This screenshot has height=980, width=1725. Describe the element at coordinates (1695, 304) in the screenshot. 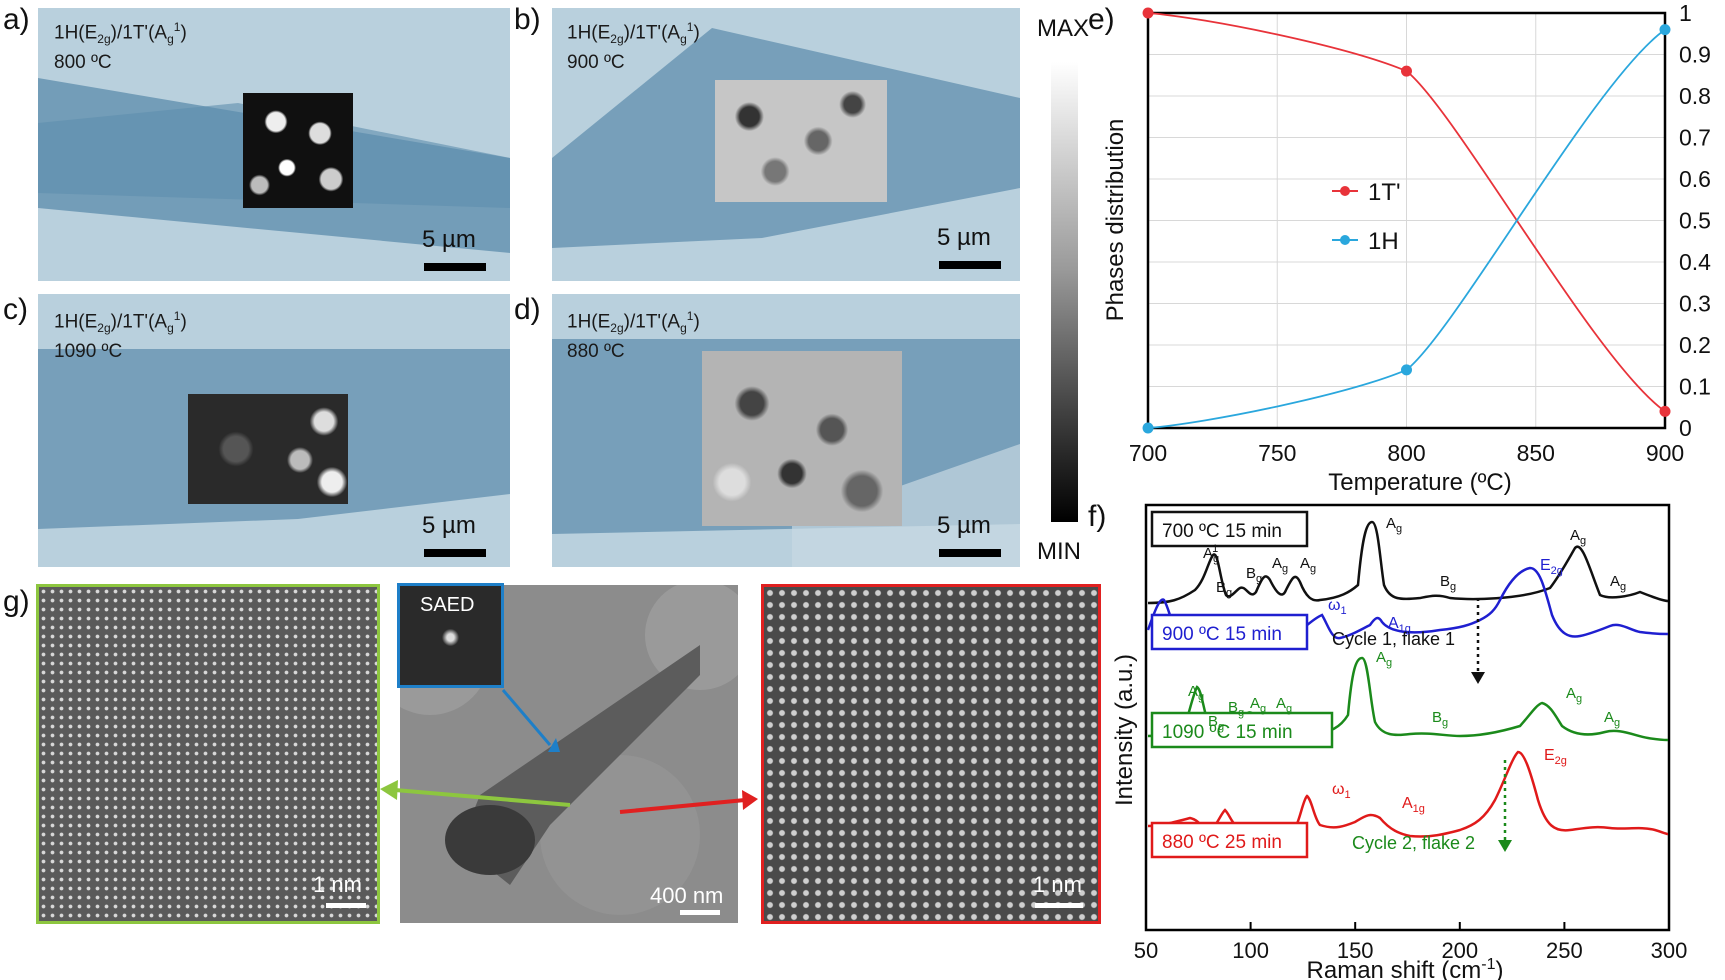

I see `y-tick-label: 0.3` at that location.